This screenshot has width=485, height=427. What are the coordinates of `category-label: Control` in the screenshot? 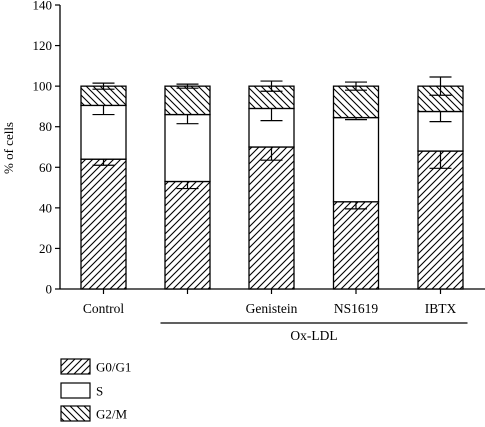 It's located at (104, 308).